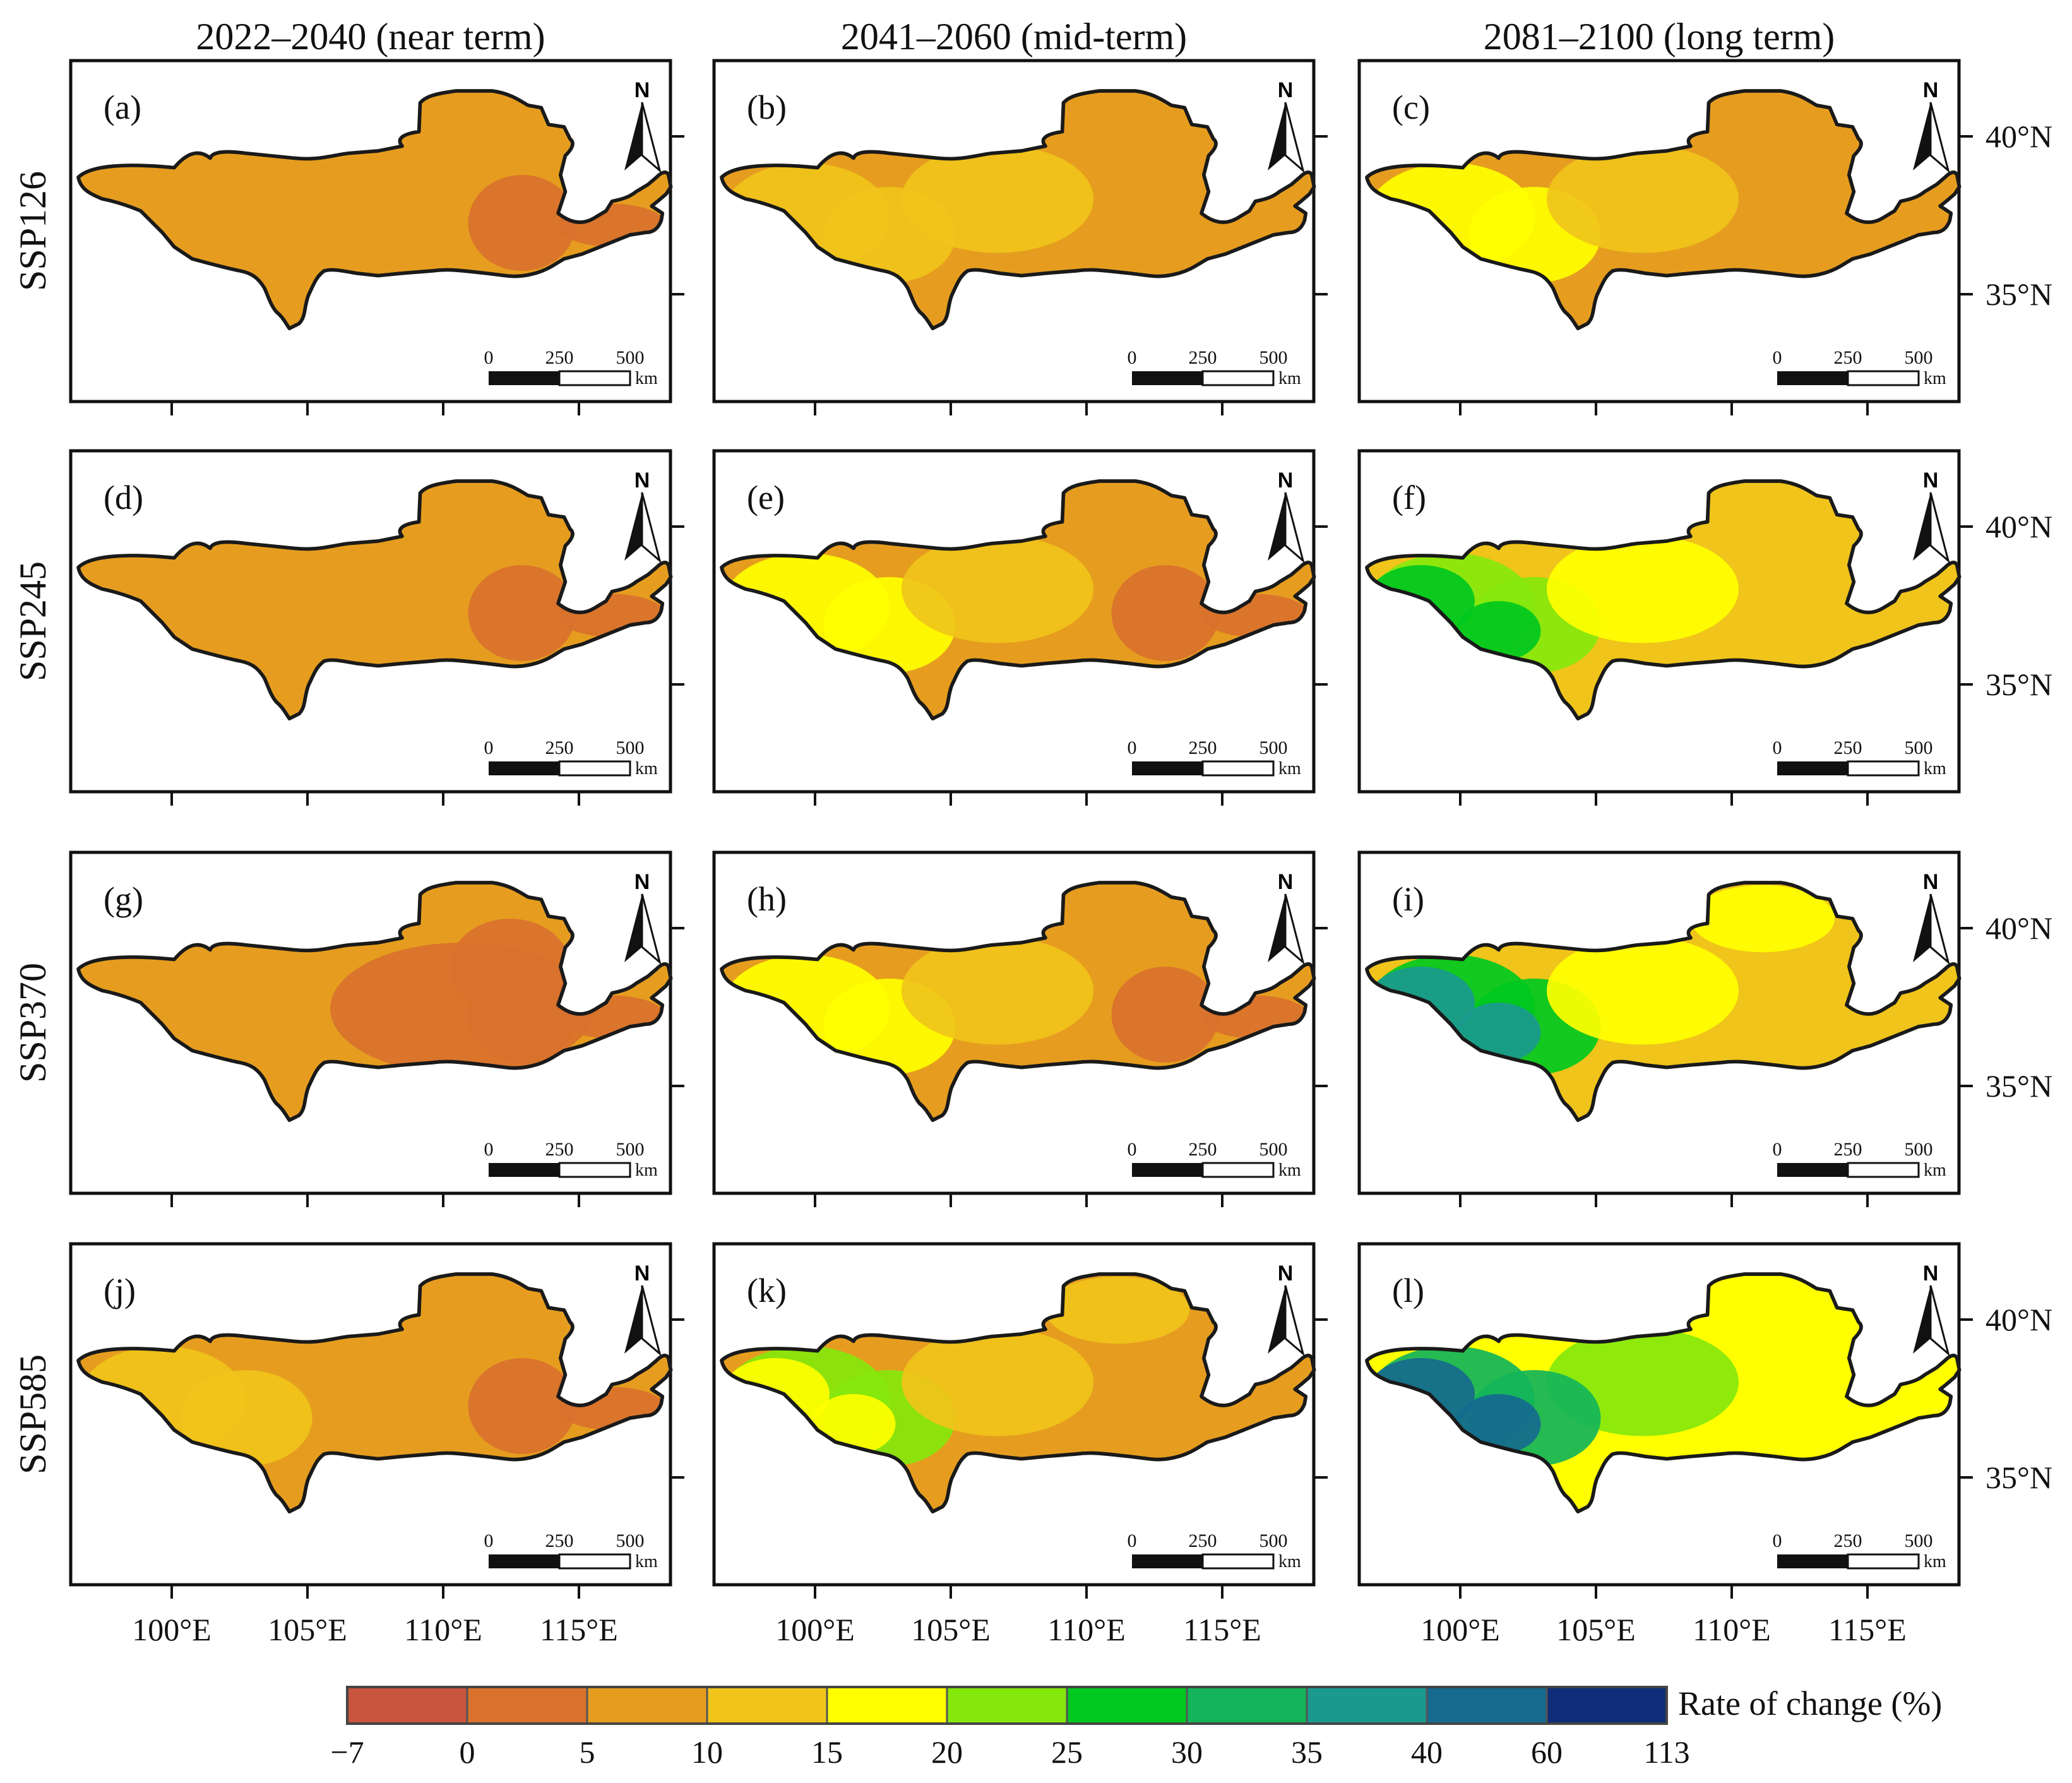 The width and height of the screenshot is (2072, 1783). I want to click on legend-tick-label: 40, so click(1427, 1752).